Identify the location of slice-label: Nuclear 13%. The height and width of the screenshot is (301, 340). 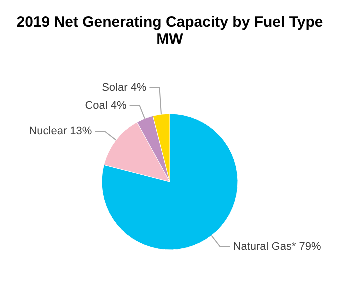
(60, 132).